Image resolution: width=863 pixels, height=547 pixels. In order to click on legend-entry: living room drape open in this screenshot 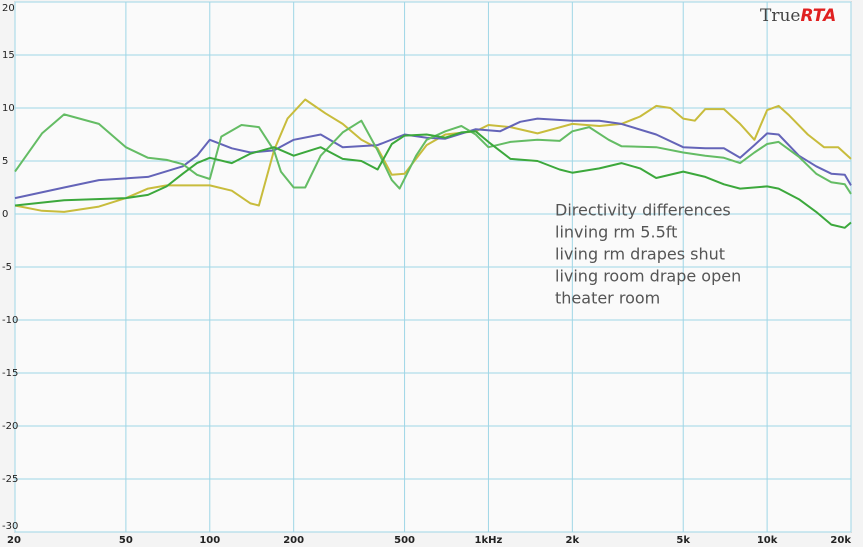, I will do `click(648, 276)`.